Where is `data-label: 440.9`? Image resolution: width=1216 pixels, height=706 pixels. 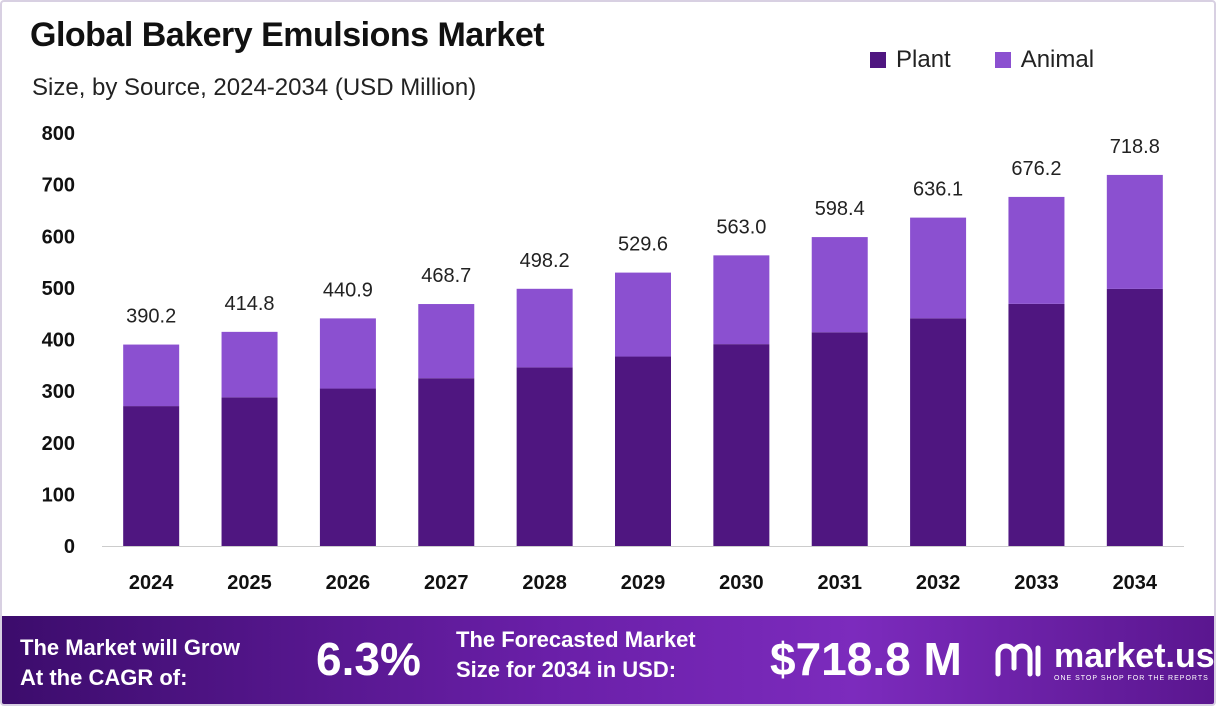 data-label: 440.9 is located at coordinates (348, 290).